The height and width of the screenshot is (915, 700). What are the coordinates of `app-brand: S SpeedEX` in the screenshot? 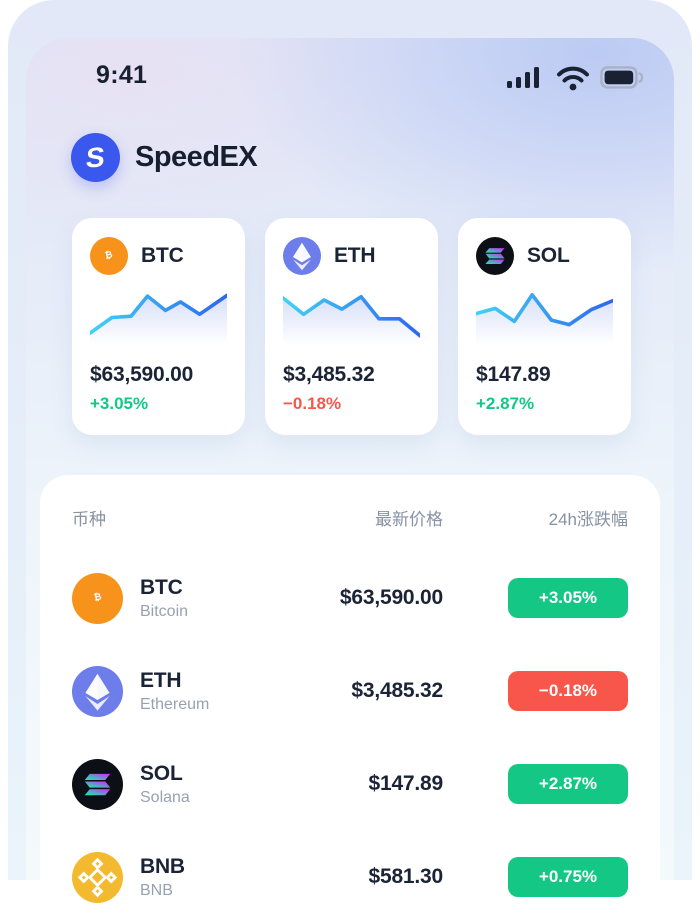 It's located at (164, 157).